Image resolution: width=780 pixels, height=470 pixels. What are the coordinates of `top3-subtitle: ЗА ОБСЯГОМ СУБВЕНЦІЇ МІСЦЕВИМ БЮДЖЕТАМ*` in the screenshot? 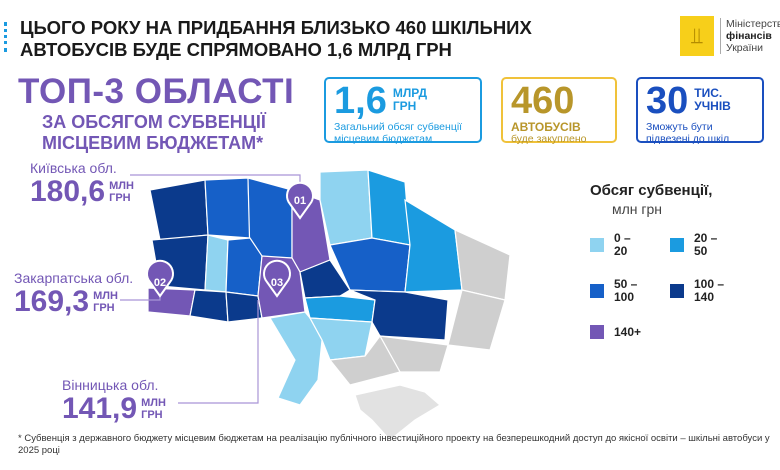 It's located at (154, 132).